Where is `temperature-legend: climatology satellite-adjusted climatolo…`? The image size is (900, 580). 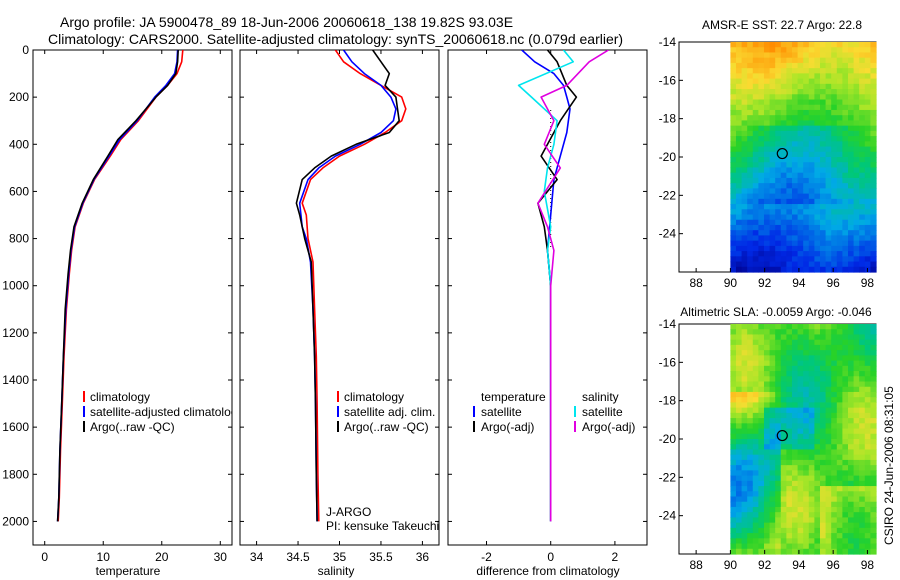
temperature-legend: climatology satellite-adjusted climatolo… is located at coordinates (157, 412).